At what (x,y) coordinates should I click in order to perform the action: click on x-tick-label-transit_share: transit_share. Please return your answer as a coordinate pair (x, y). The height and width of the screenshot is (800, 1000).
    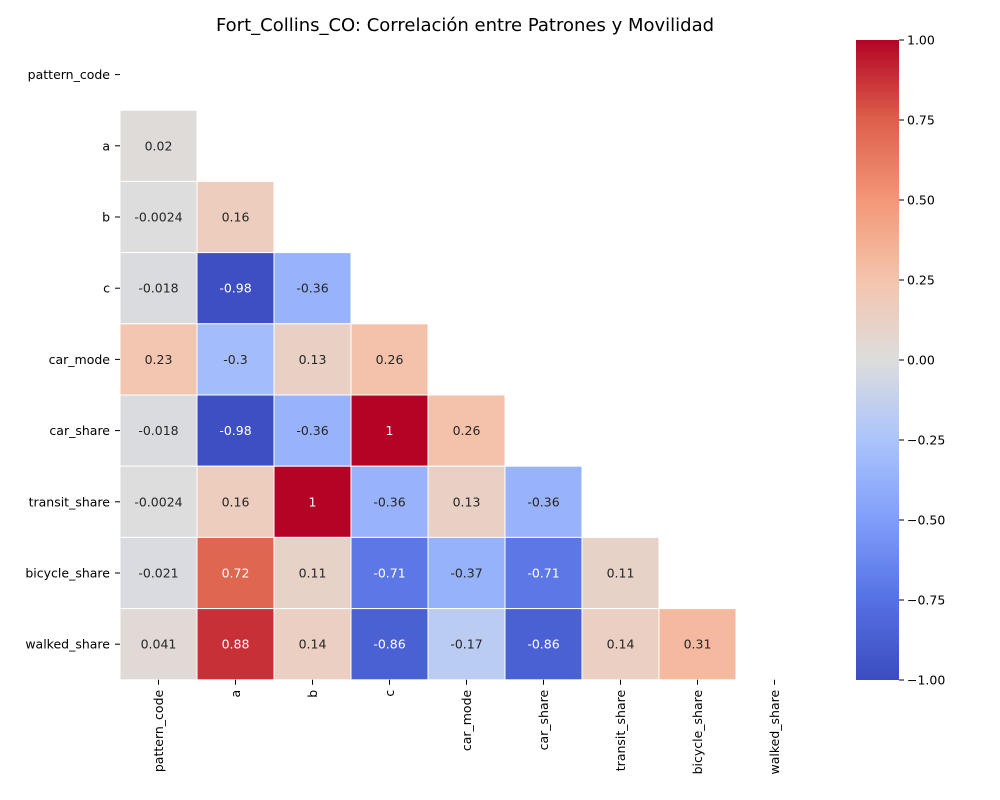
    Looking at the image, I should click on (620, 731).